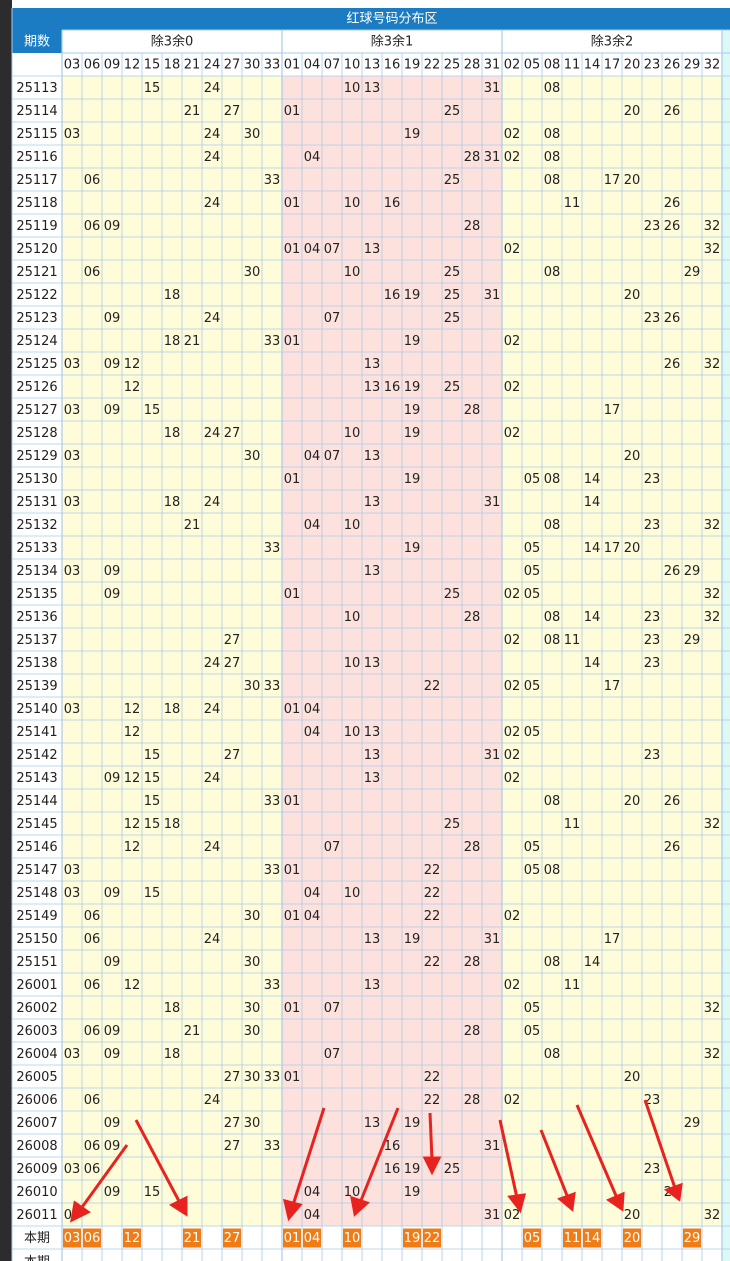 Image resolution: width=730 pixels, height=1261 pixels. I want to click on column-number: 01, so click(292, 65).